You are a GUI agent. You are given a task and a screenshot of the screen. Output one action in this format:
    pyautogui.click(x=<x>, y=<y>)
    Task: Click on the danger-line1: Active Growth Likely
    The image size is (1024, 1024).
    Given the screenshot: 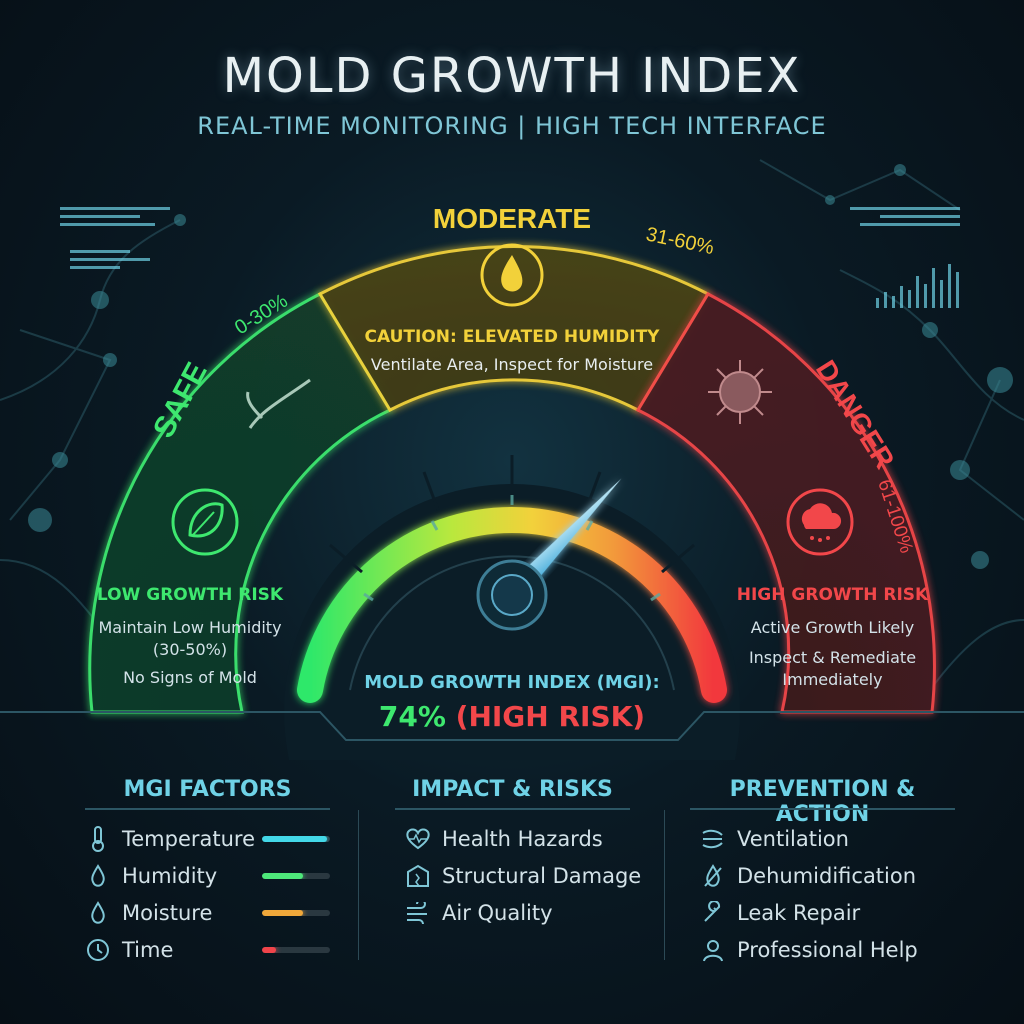 What is the action you would take?
    pyautogui.click(x=832, y=627)
    